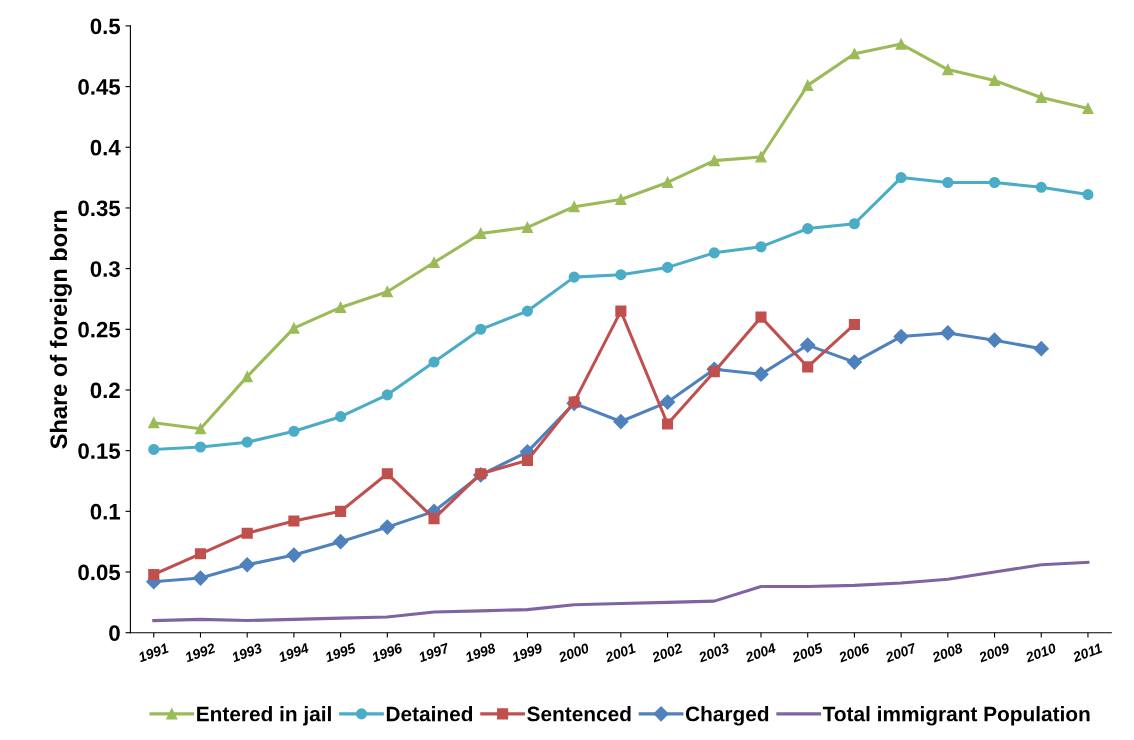 This screenshot has height=740, width=1134. Describe the element at coordinates (99, 87) in the screenshot. I see `y-tick-label: 0.45` at that location.